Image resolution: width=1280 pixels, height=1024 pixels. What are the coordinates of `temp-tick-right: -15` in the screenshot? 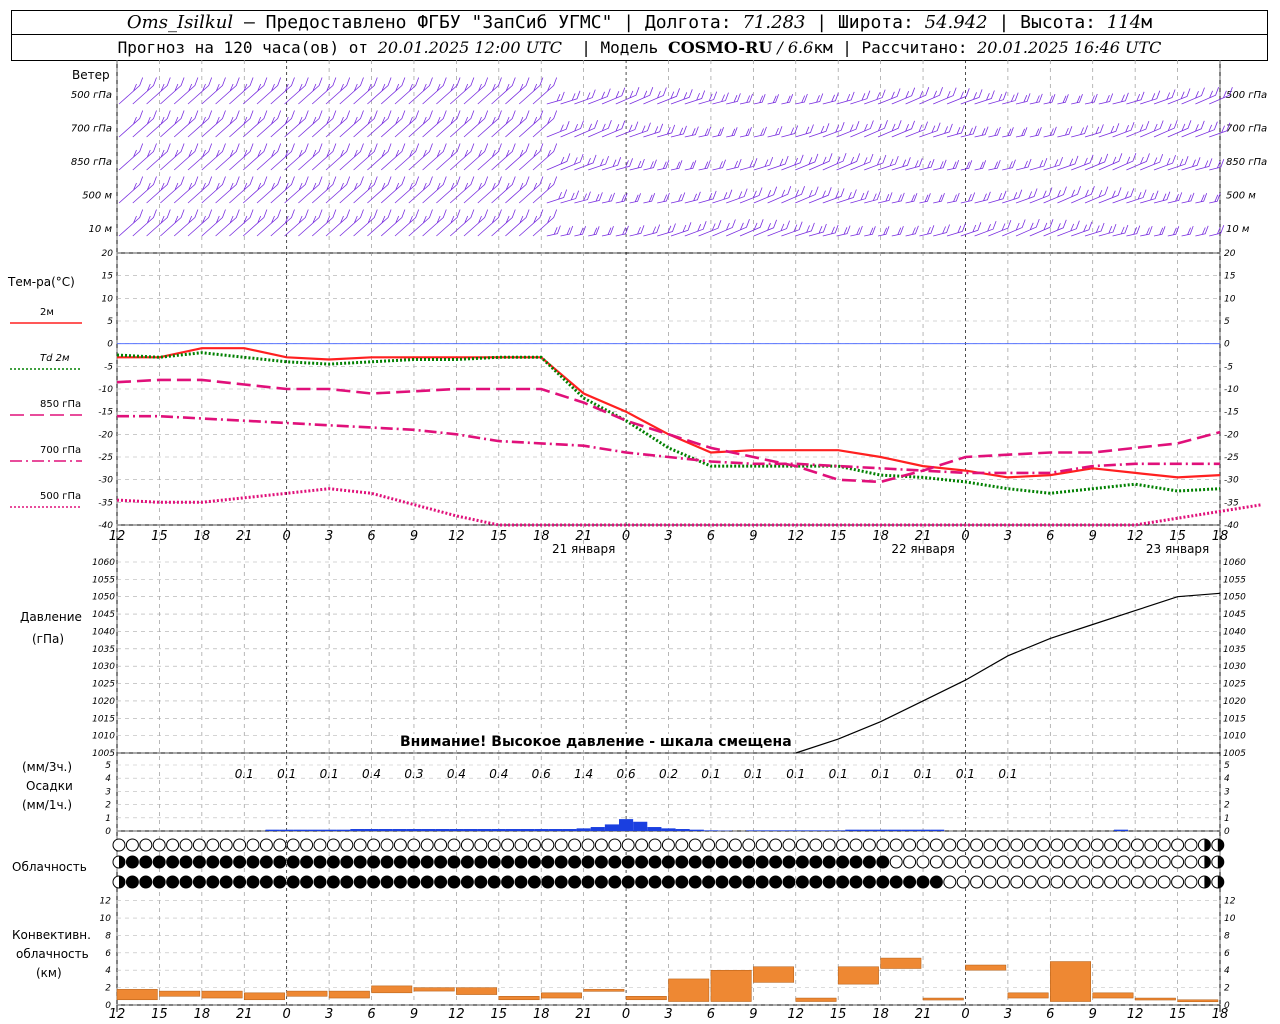 It's located at (1231, 413).